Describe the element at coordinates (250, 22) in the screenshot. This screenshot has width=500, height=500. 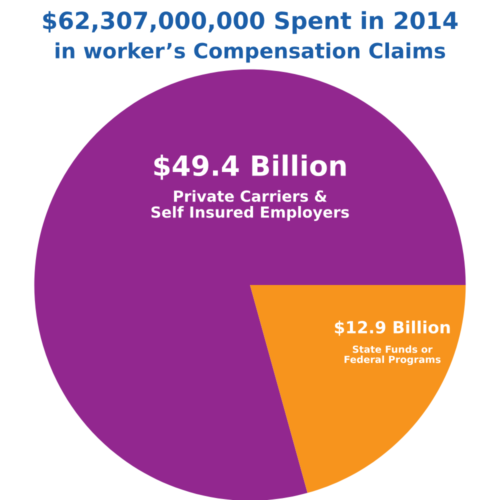
I see `chart-title: $62,307,000,000 Spent in 2014` at that location.